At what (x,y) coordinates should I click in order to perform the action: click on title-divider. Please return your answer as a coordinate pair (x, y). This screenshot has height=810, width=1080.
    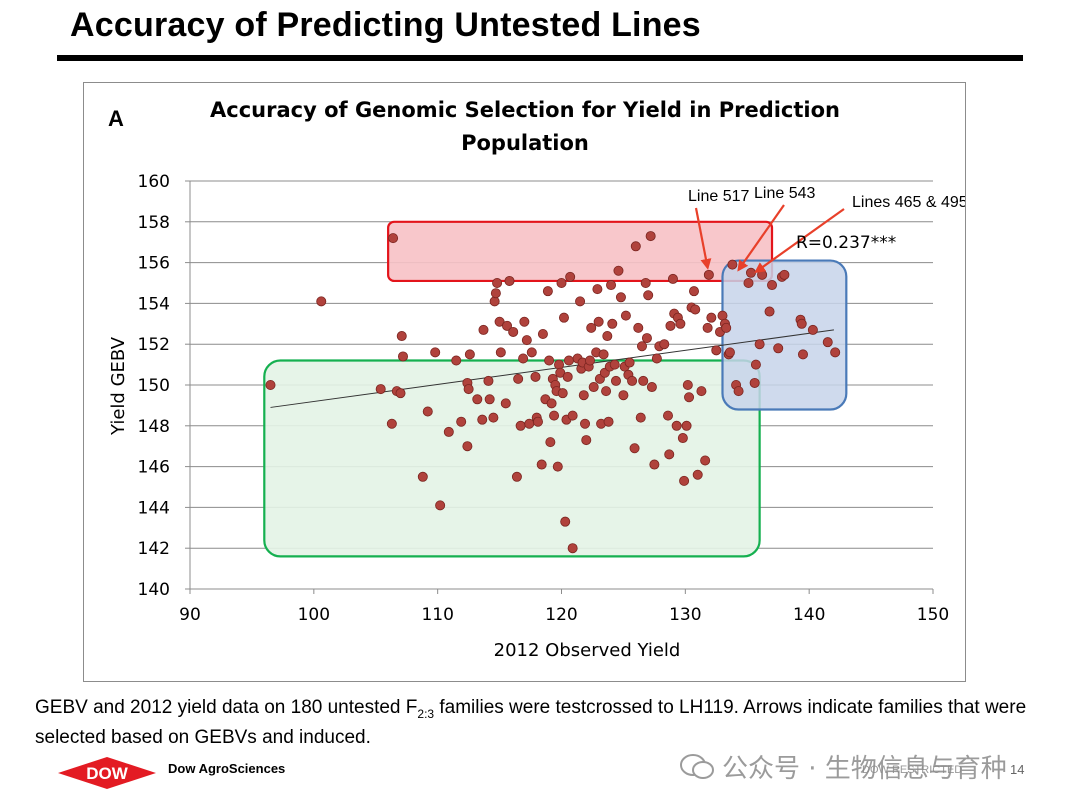
    Looking at the image, I should click on (540, 58).